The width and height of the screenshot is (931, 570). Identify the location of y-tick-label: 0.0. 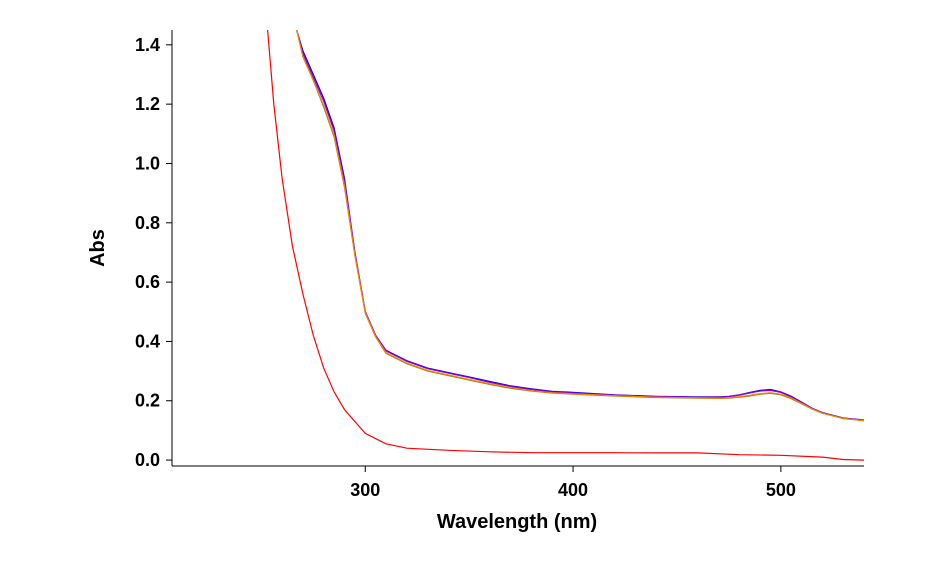
(147, 460).